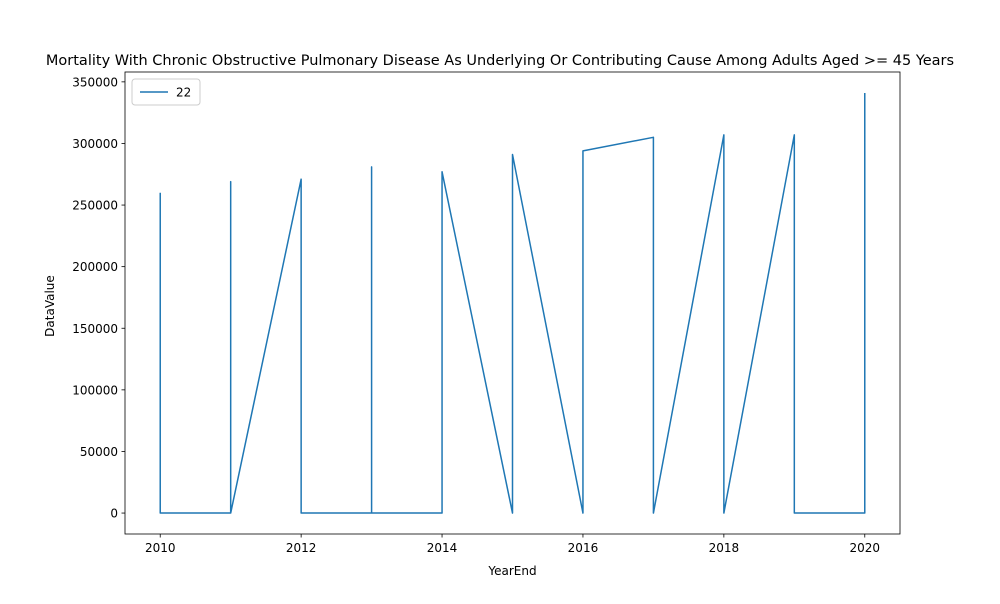  Describe the element at coordinates (50, 306) in the screenshot. I see `y-axis-label: DataValue` at that location.